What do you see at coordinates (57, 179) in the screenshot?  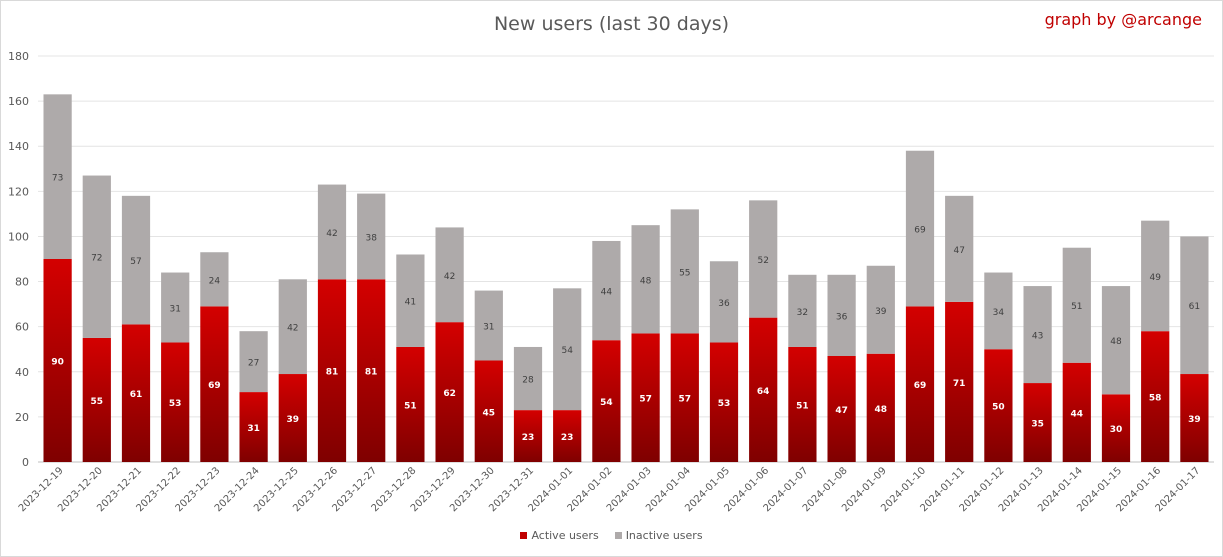 I see `data-label-inactive: 73` at bounding box center [57, 179].